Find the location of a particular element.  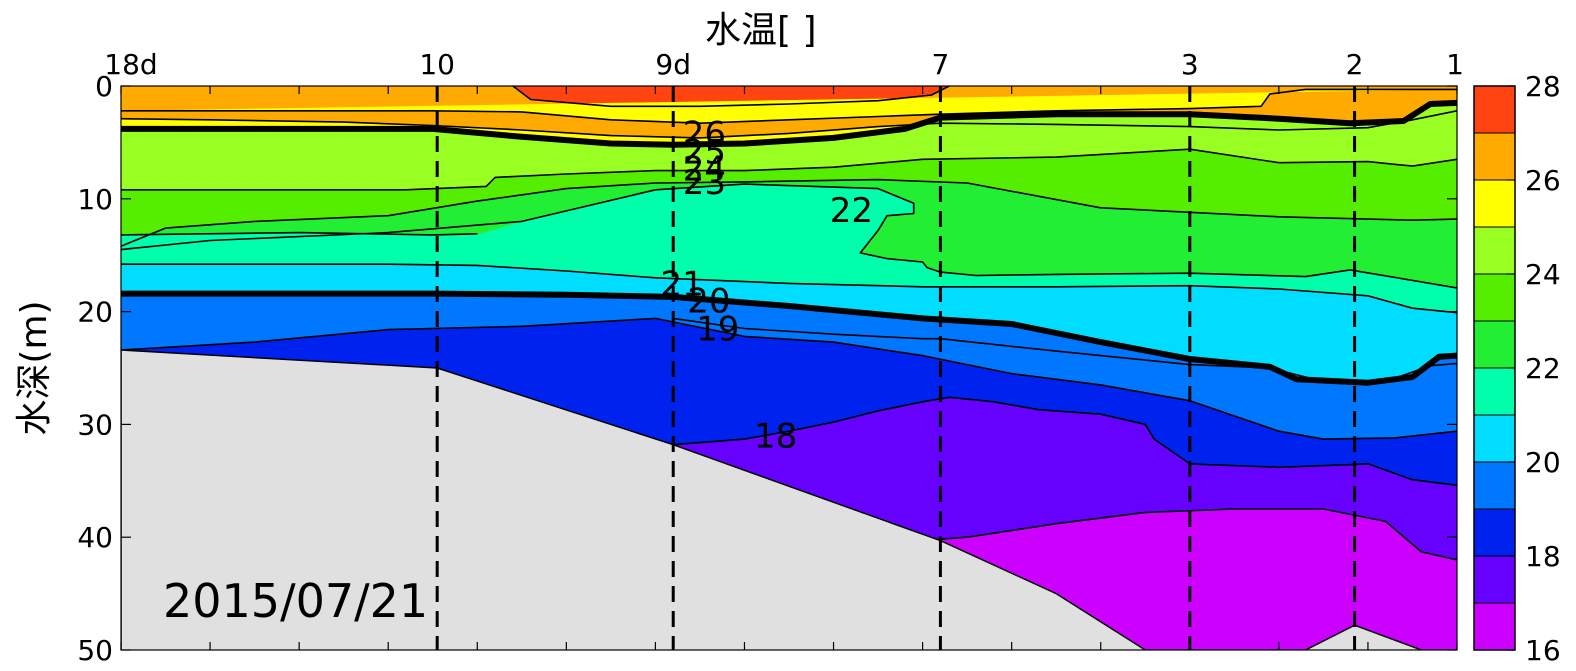

contour-line-26b is located at coordinates (789, 106).